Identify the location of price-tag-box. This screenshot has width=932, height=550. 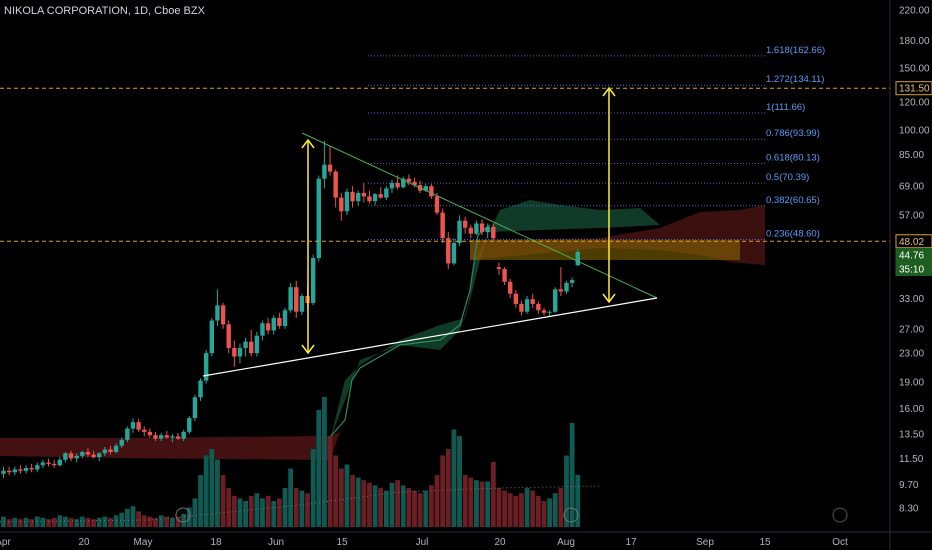
(913, 88).